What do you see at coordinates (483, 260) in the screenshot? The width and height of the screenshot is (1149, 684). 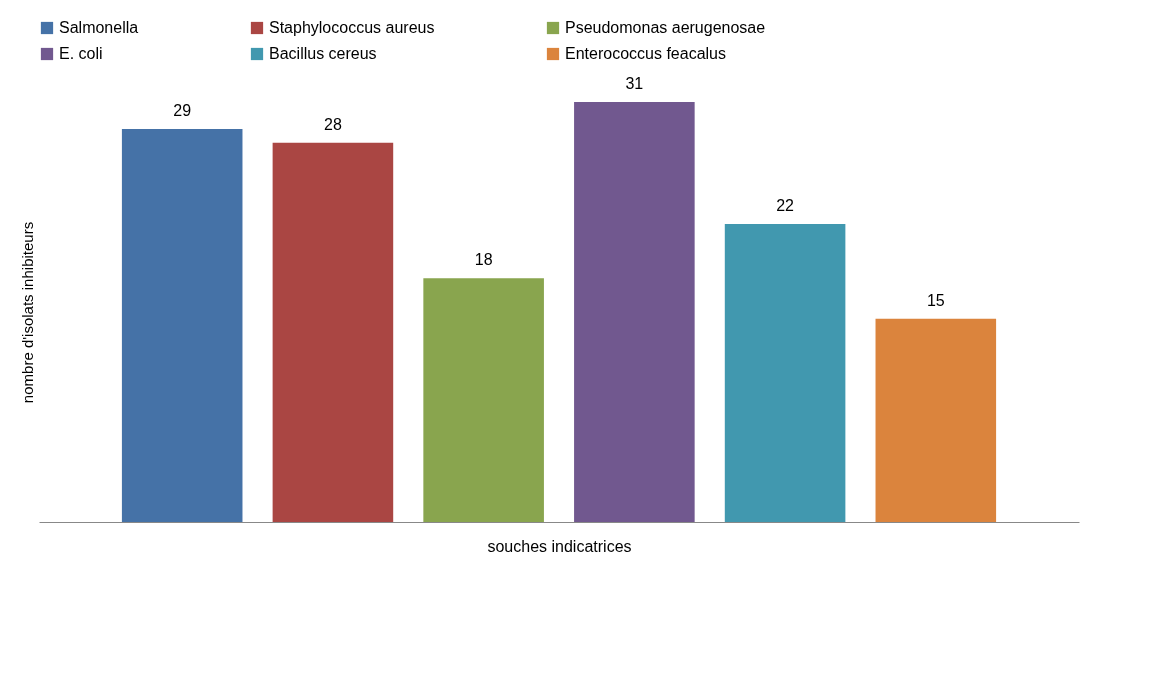 I see `data-label: 18` at bounding box center [483, 260].